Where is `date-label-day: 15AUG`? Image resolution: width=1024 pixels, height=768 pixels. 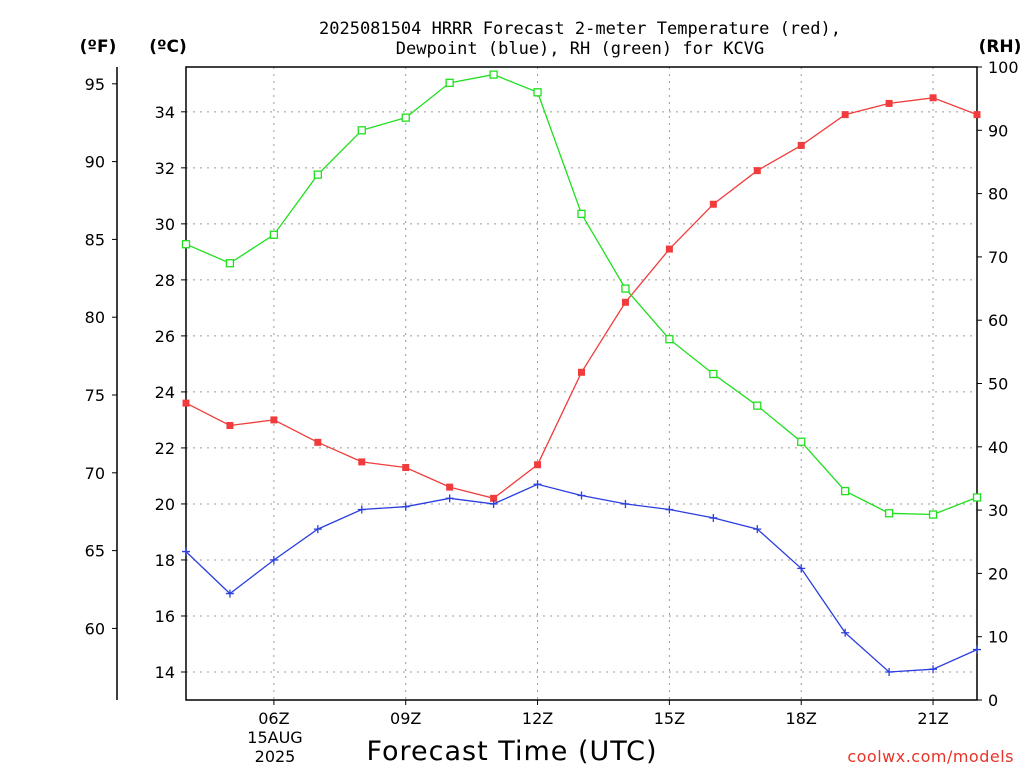
date-label-day: 15AUG is located at coordinates (274, 737).